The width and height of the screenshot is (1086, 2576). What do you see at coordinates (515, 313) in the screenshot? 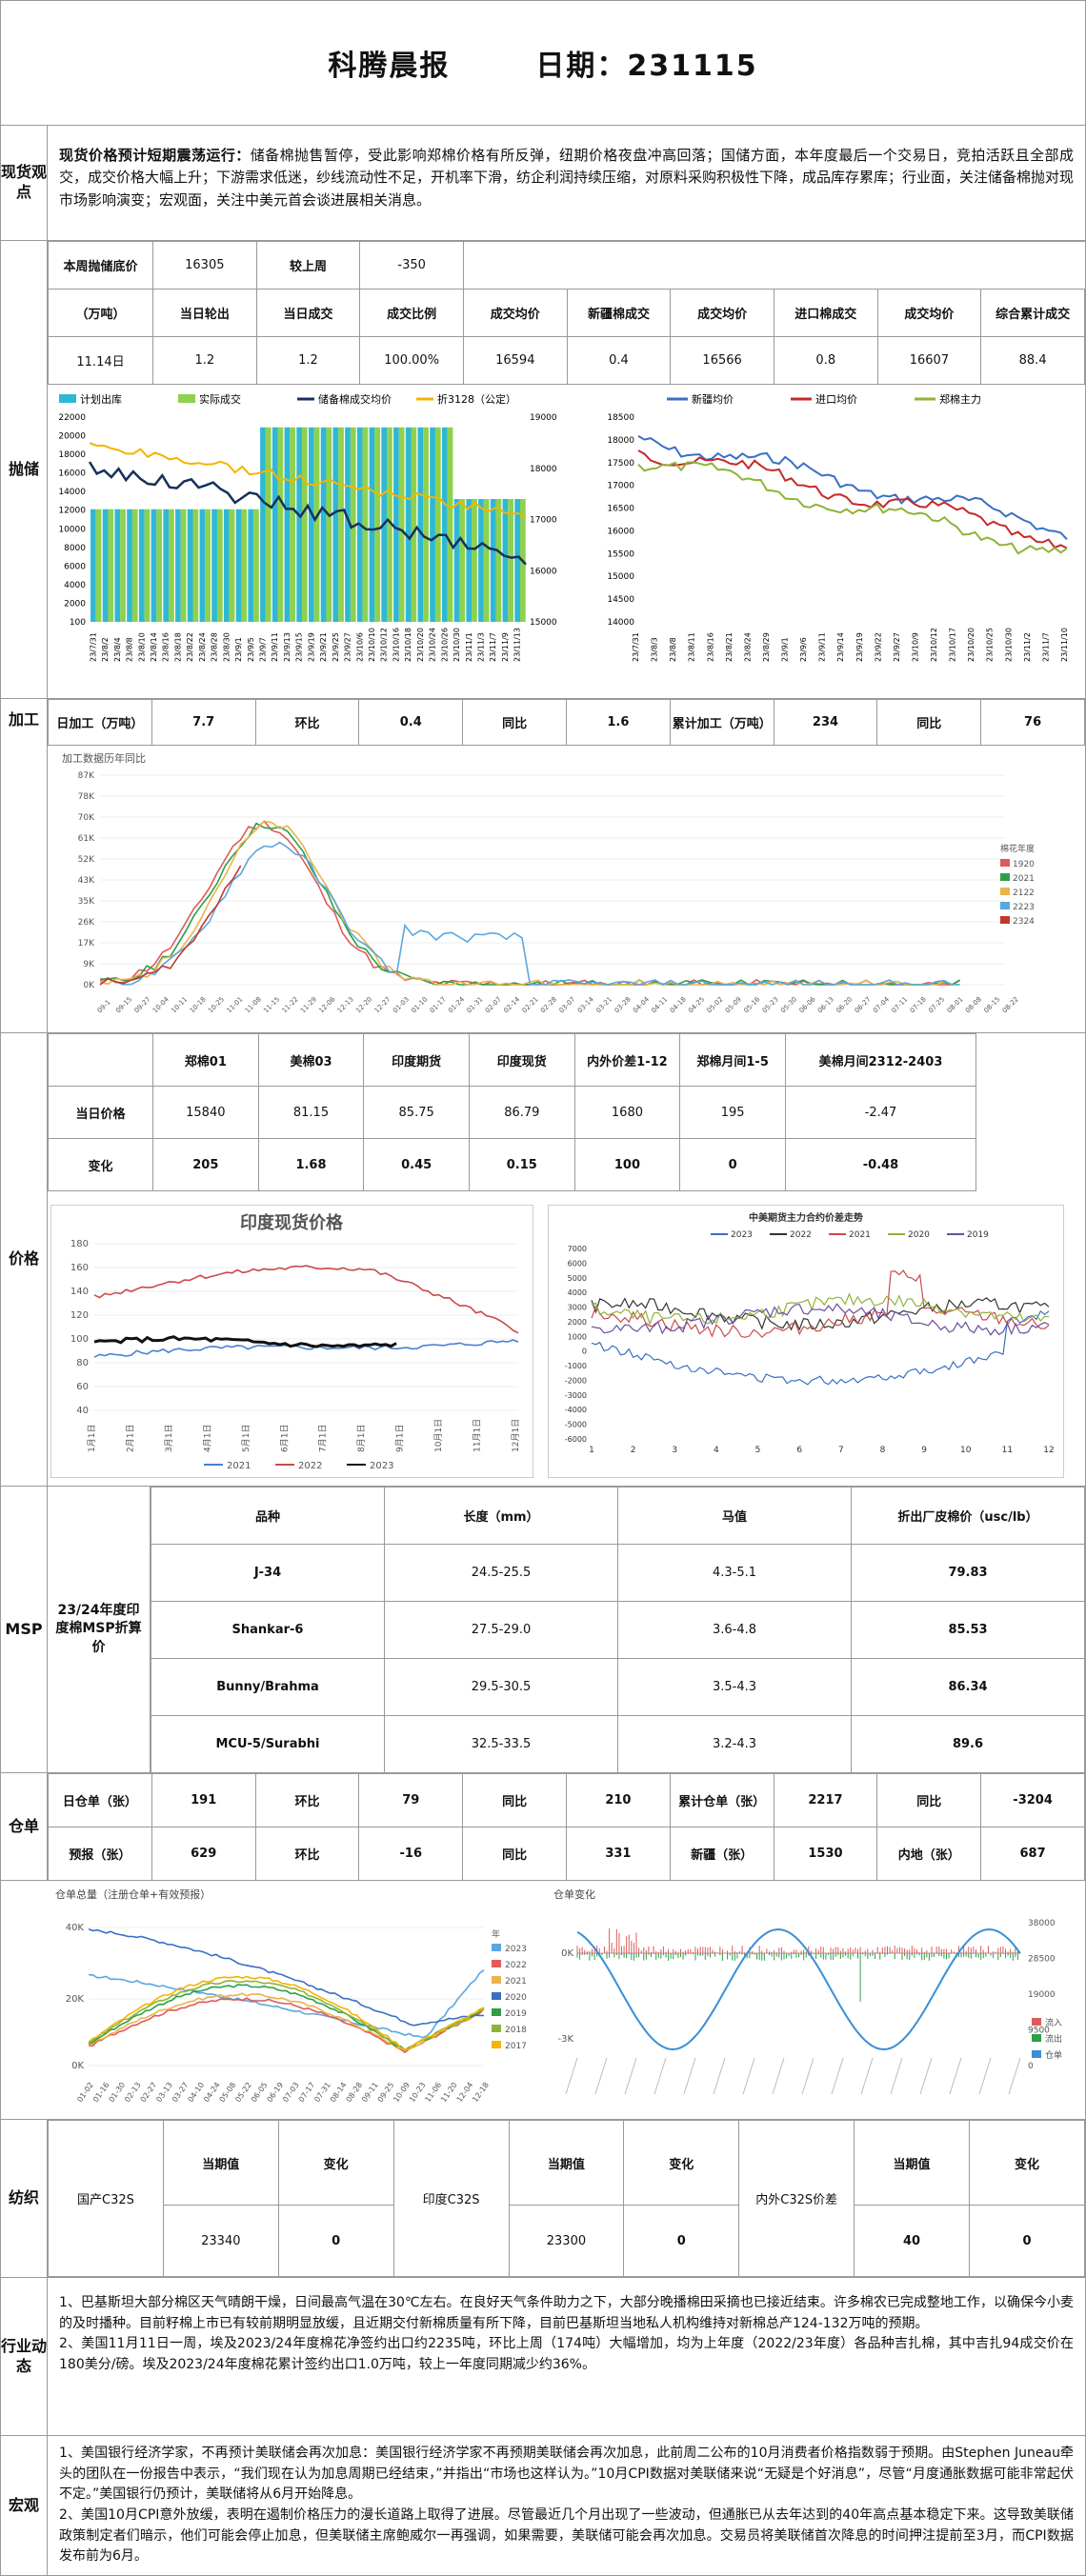
I see `reserve-h4: 成交均价` at bounding box center [515, 313].